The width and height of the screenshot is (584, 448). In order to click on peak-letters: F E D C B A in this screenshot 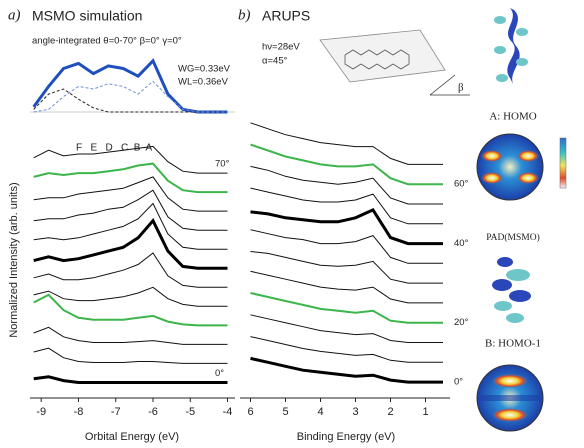, I will do `click(114, 148)`.